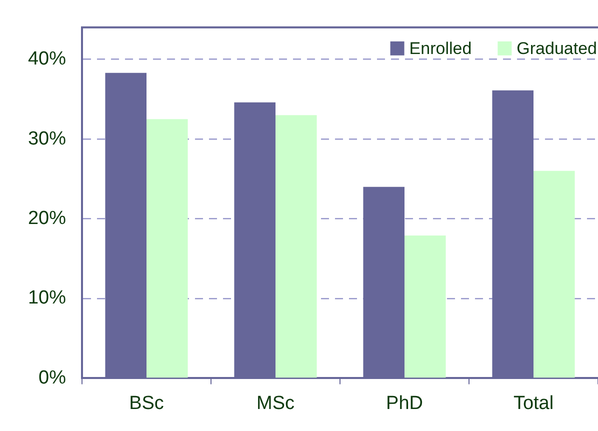 The width and height of the screenshot is (598, 431). What do you see at coordinates (557, 48) in the screenshot?
I see `legend-label: Graduated` at bounding box center [557, 48].